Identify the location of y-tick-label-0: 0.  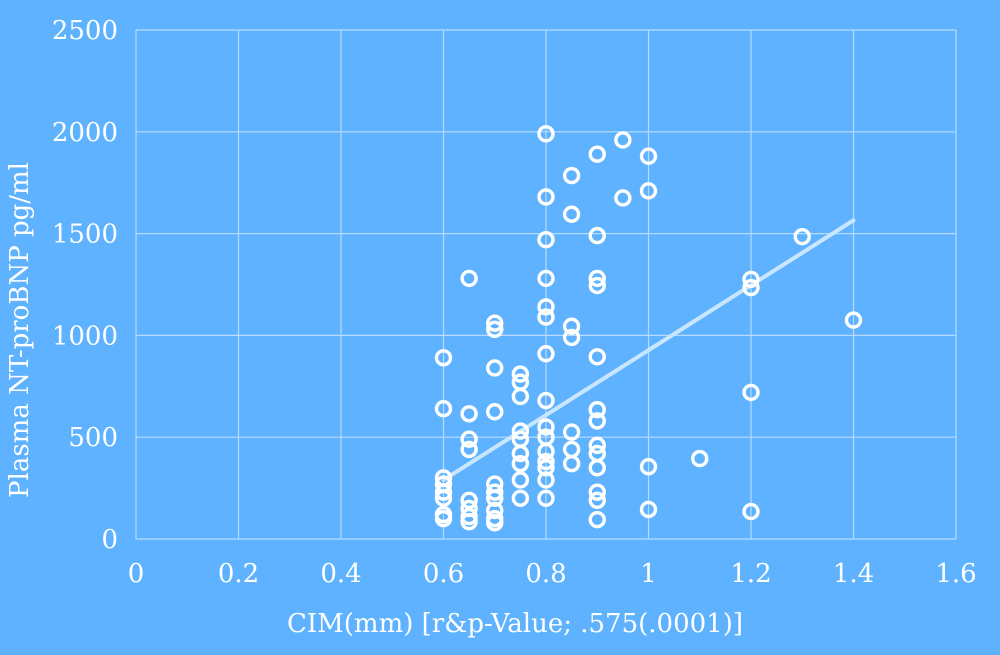
(109, 540).